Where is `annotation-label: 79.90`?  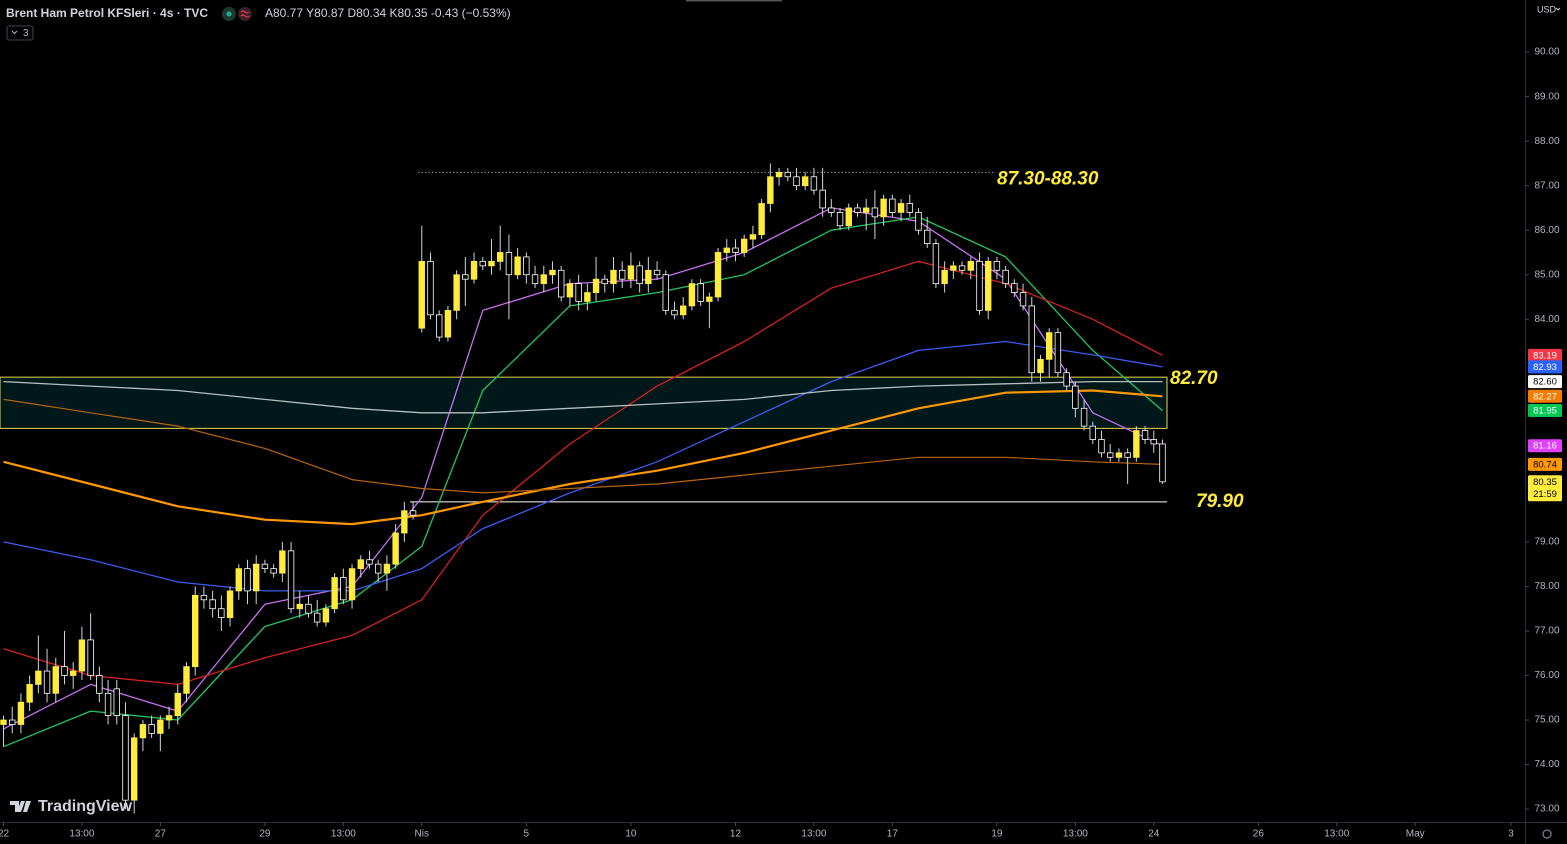 annotation-label: 79.90 is located at coordinates (1220, 501).